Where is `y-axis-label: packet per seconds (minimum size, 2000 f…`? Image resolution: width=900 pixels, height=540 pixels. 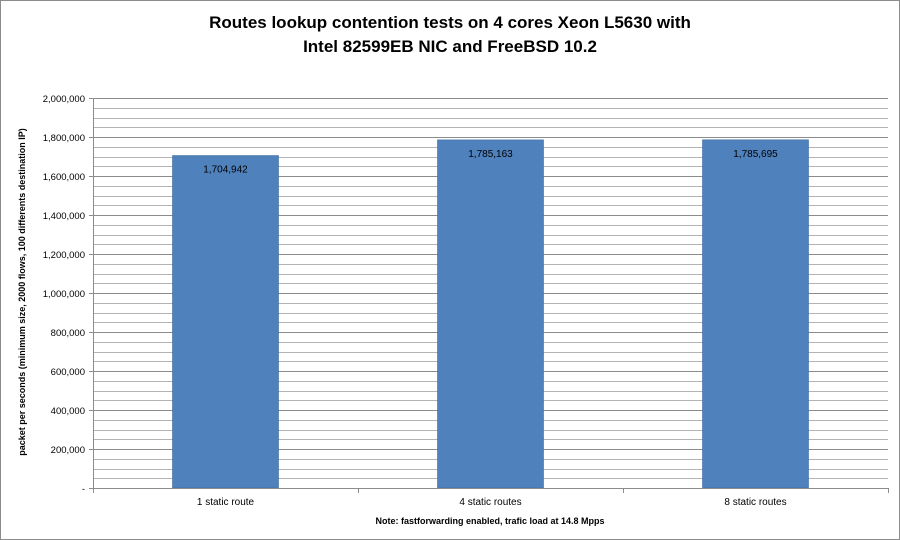
y-axis-label: packet per seconds (minimum size, 2000 f… is located at coordinates (22, 292).